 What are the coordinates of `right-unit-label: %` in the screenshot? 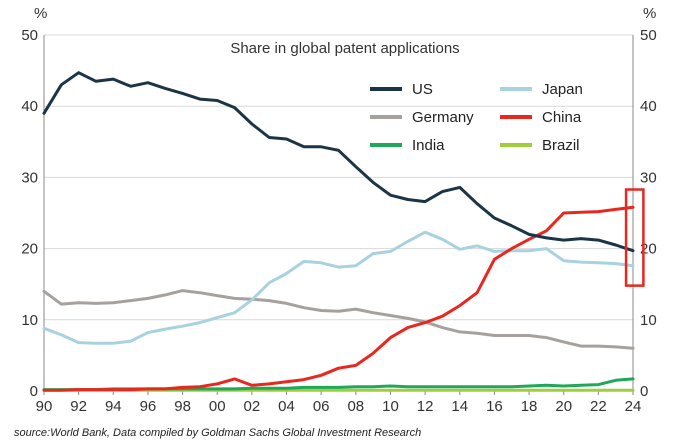 It's located at (649, 13).